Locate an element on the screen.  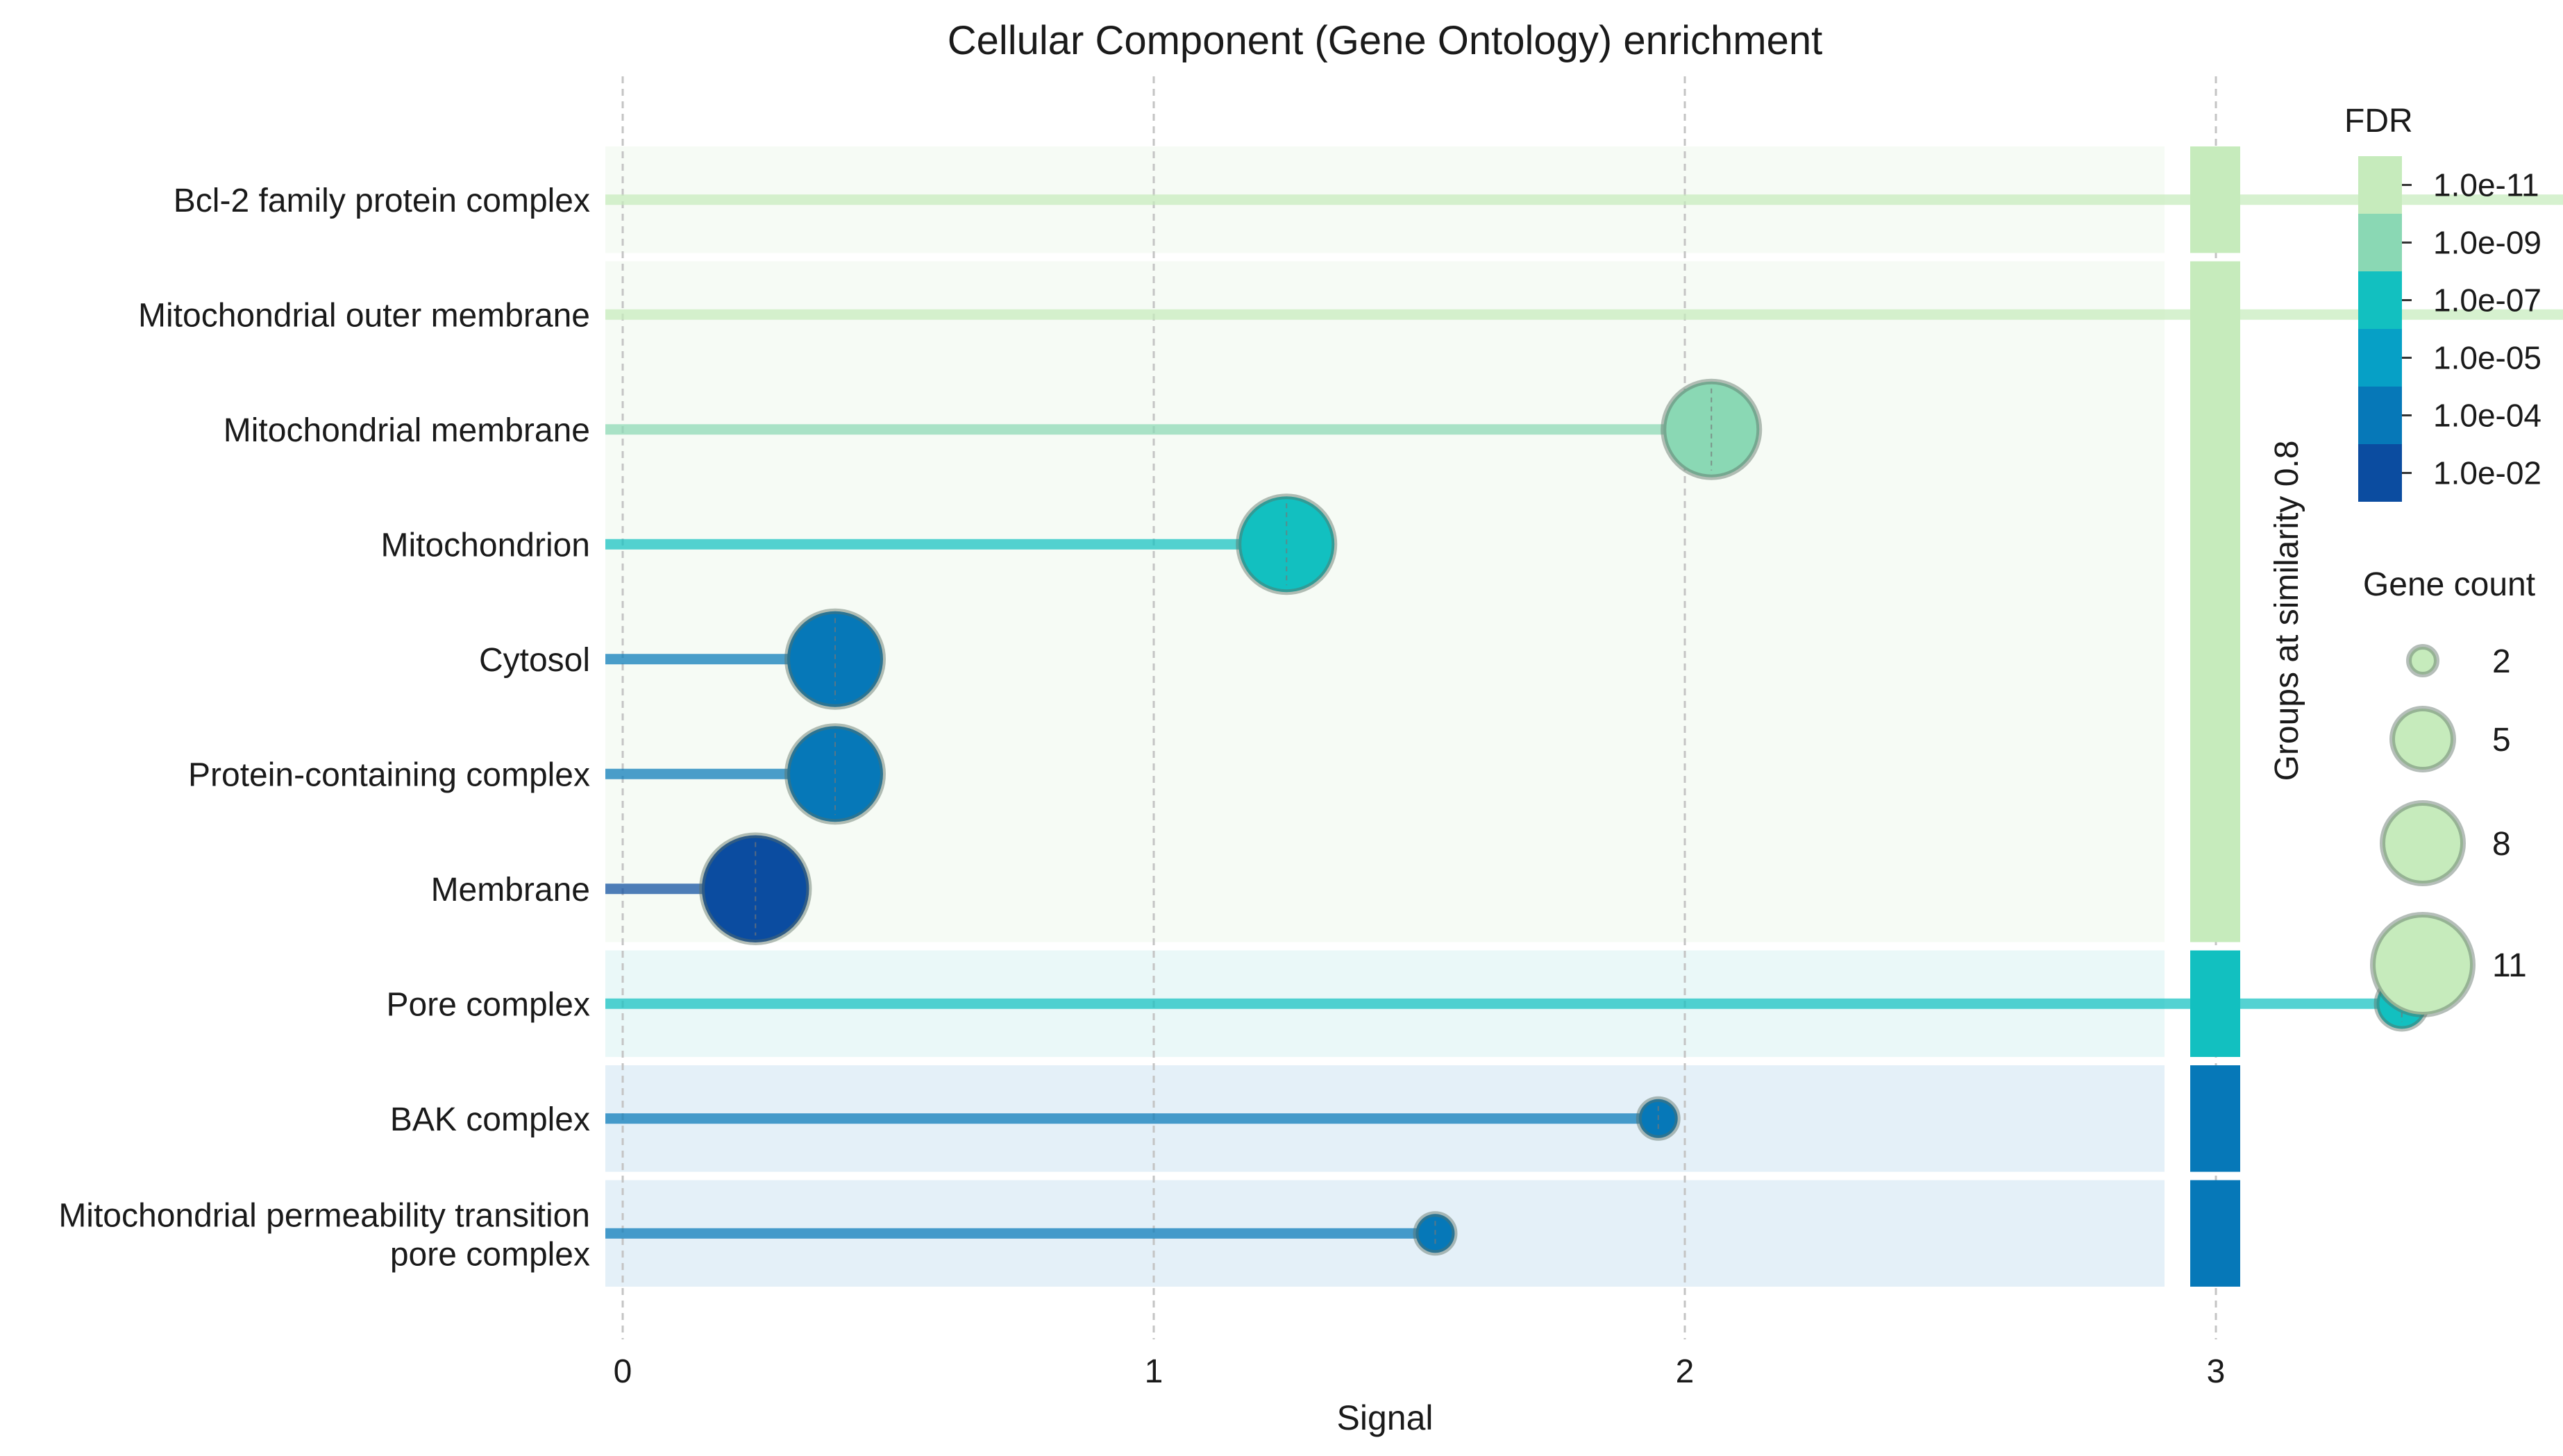
category-label-3: Mitochondrial membrane is located at coordinates (407, 430).